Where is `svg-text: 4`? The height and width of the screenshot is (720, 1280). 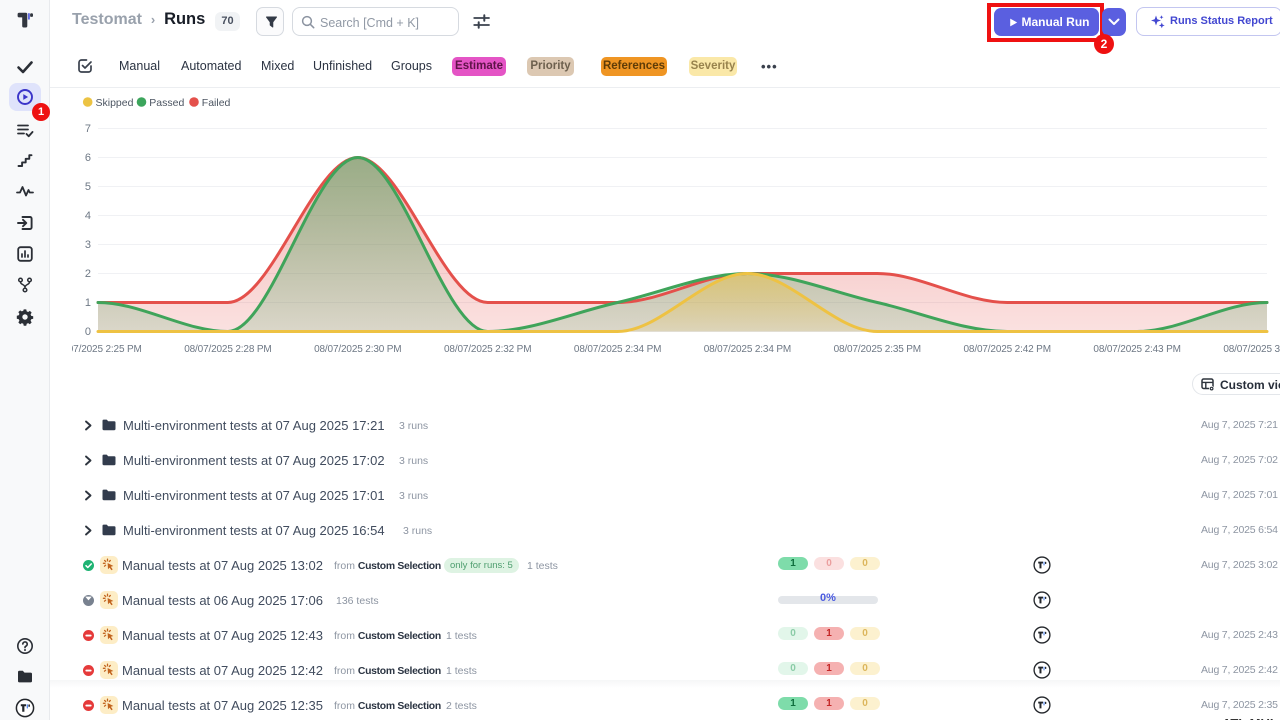
svg-text: 4 is located at coordinates (88, 216).